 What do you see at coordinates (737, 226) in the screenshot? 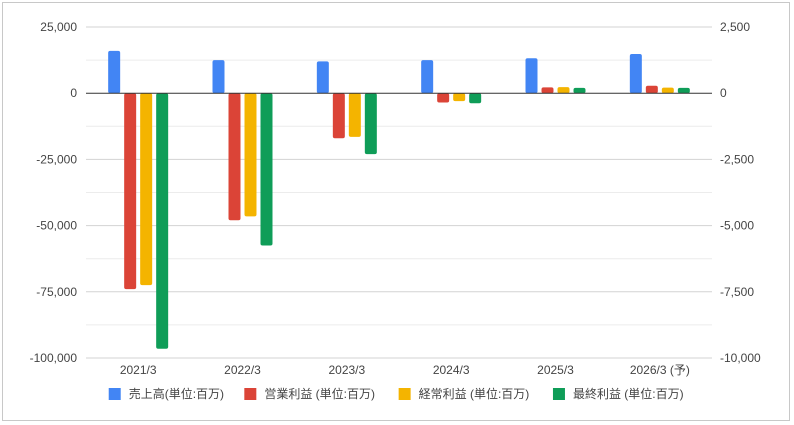
I see `right-y-tick-label: -5,000` at bounding box center [737, 226].